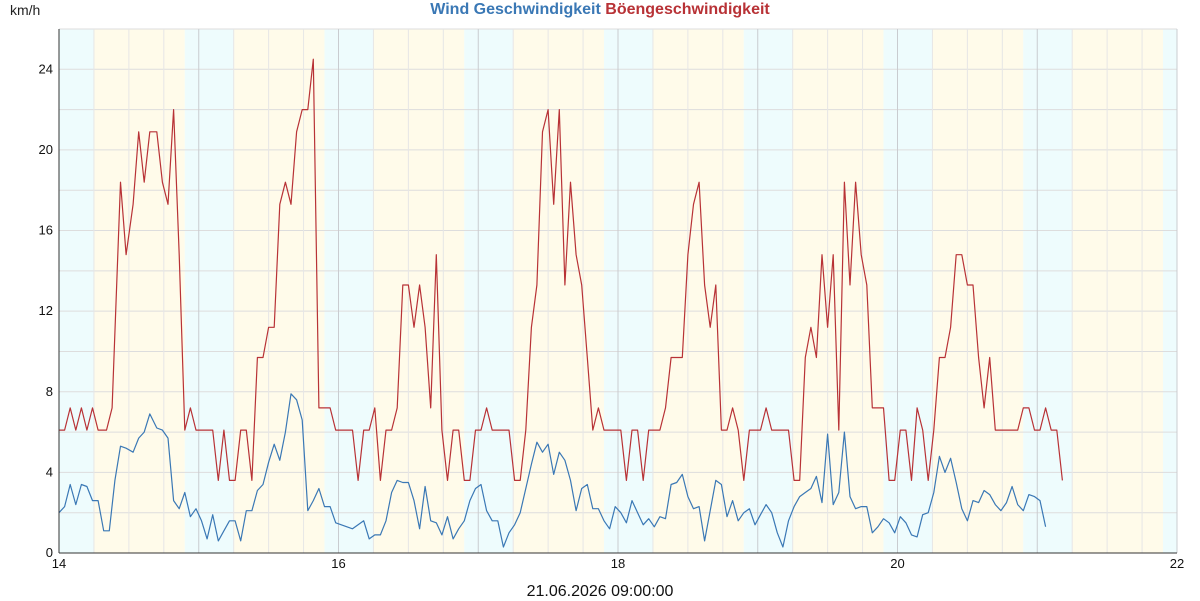 The height and width of the screenshot is (601, 1200). What do you see at coordinates (600, 591) in the screenshot?
I see `timestamp-footer: 21.06.2026 09:00:00` at bounding box center [600, 591].